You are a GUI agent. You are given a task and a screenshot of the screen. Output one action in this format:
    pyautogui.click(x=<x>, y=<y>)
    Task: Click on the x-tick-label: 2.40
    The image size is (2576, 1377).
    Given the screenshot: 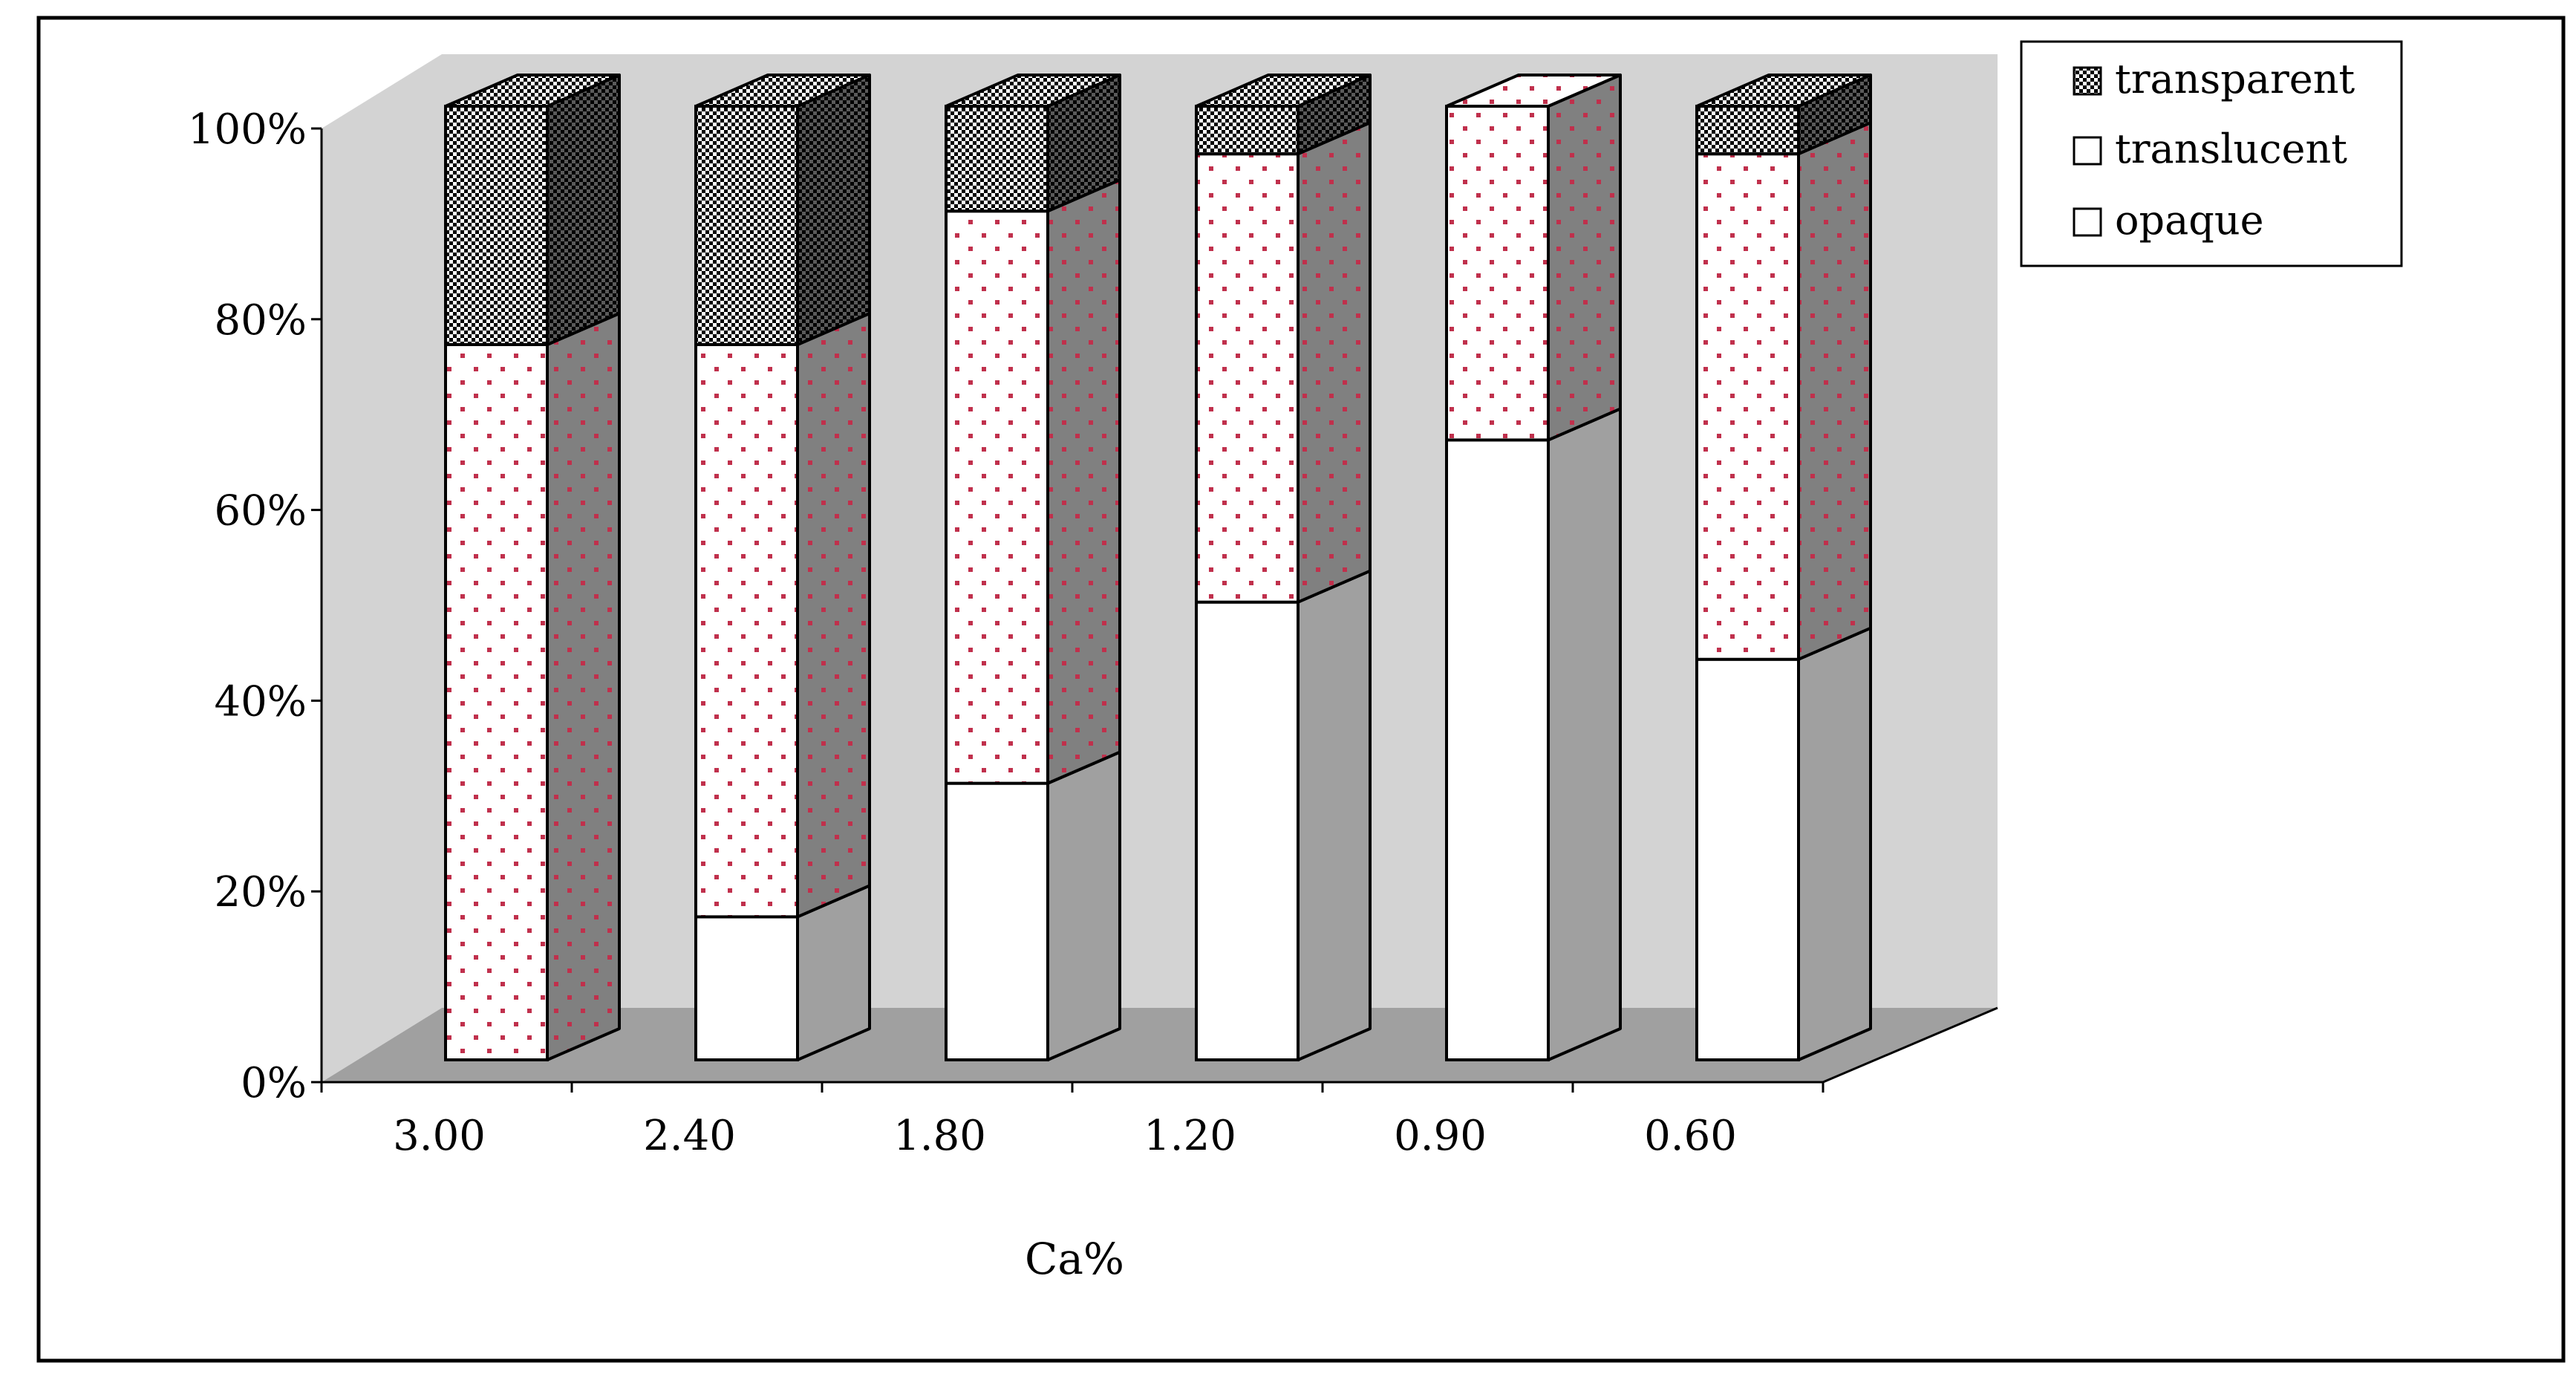 What is the action you would take?
    pyautogui.click(x=689, y=1136)
    